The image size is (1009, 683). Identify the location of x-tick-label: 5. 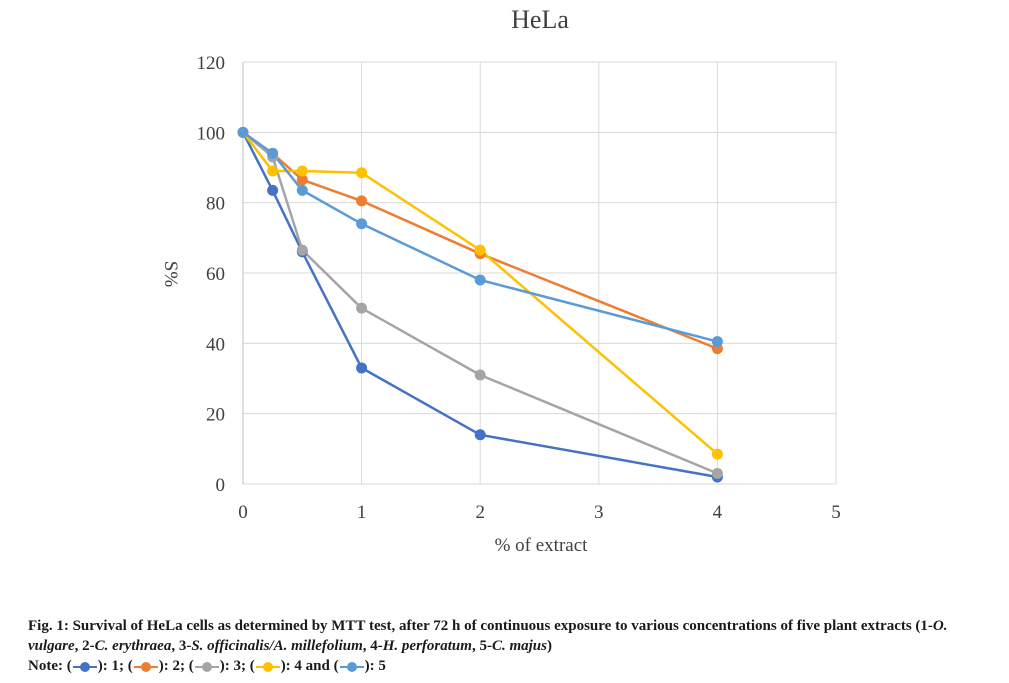
(836, 512).